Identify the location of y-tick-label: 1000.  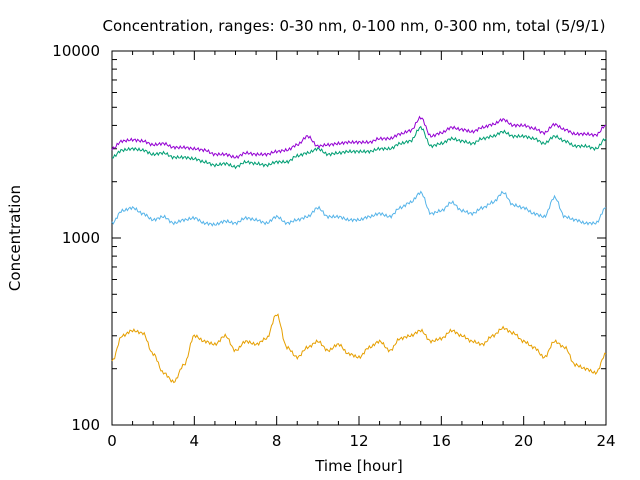
(81, 238).